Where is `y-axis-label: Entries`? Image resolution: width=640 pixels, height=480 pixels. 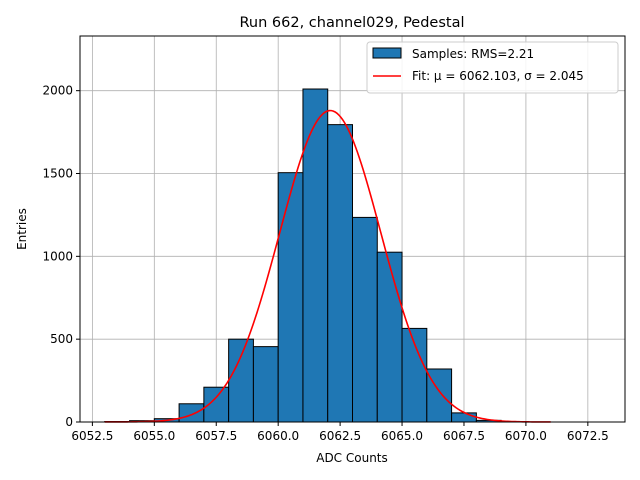
y-axis-label: Entries is located at coordinates (22, 229).